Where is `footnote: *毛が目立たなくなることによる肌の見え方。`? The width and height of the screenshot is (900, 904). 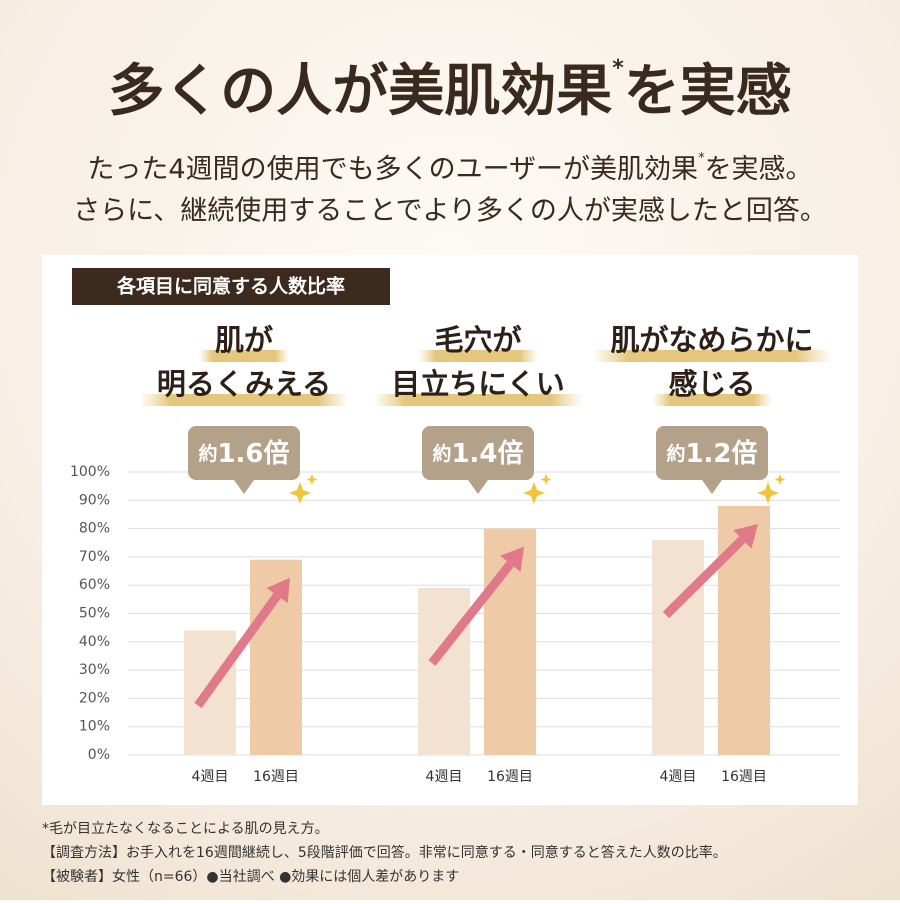 footnote: *毛が目立たなくなることによる肌の見え方。 is located at coordinates (185, 829).